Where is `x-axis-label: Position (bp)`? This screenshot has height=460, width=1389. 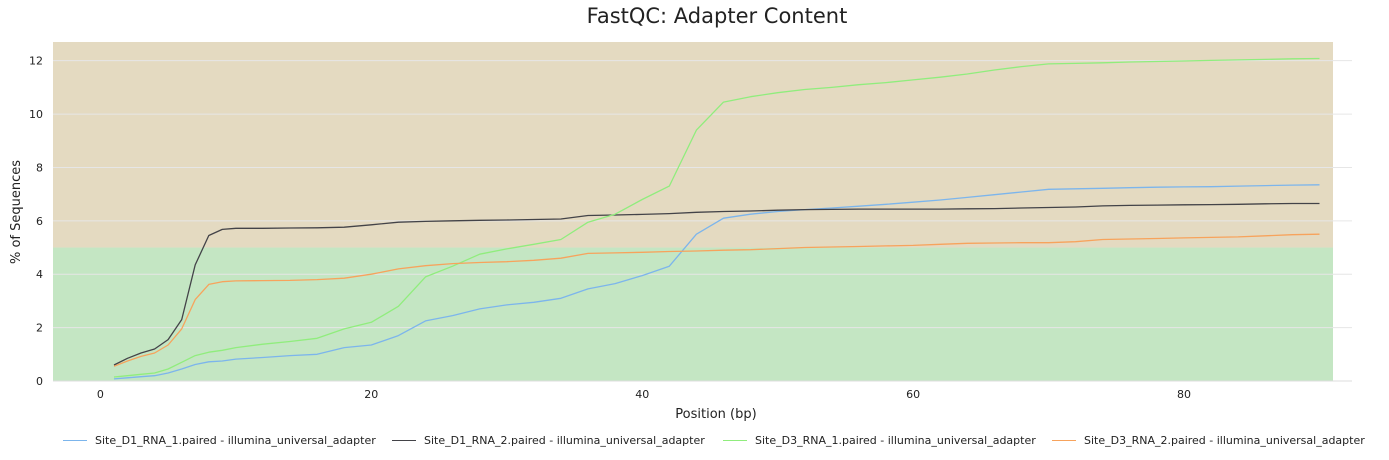
x-axis-label: Position (bp) is located at coordinates (715, 414).